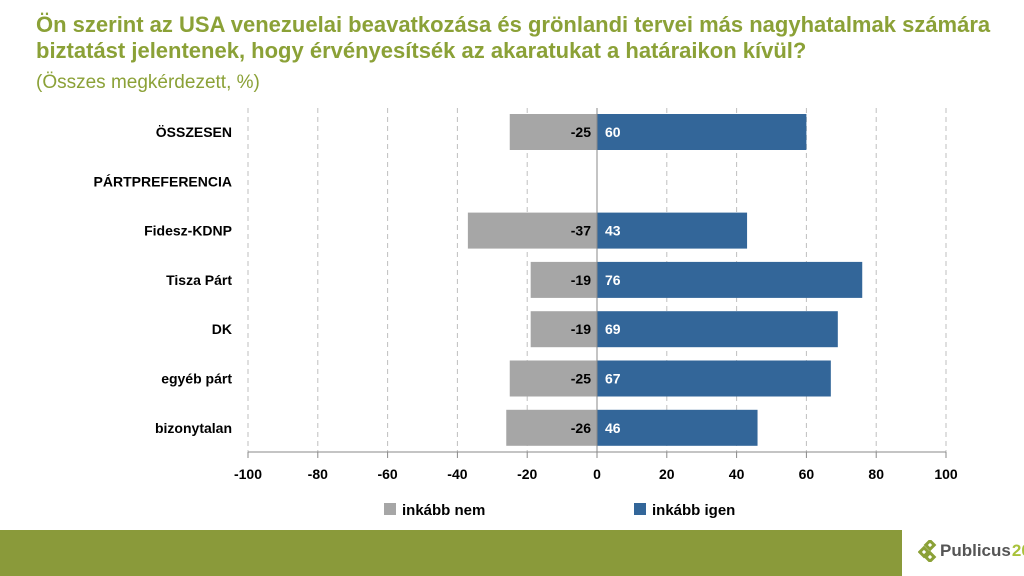  I want to click on logo-number: 20, so click(1017, 550).